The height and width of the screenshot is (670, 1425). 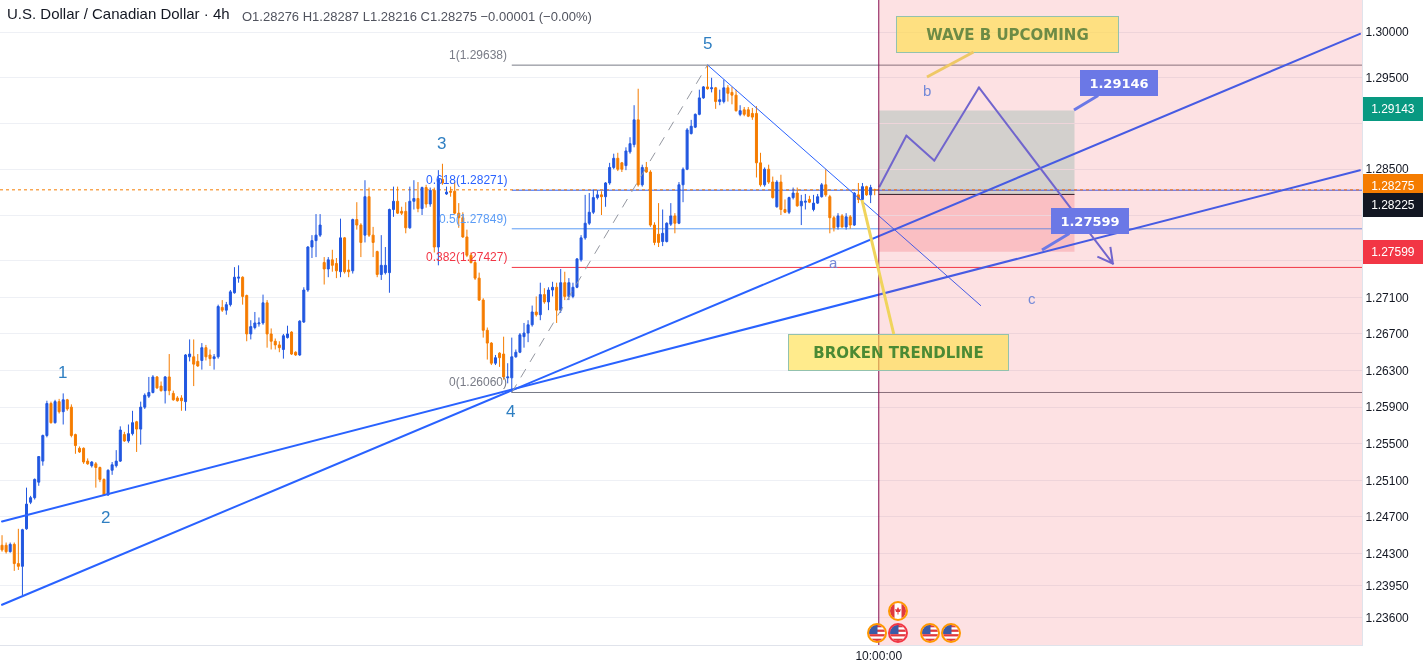 What do you see at coordinates (708, 43) in the screenshot?
I see `annotation: 5` at bounding box center [708, 43].